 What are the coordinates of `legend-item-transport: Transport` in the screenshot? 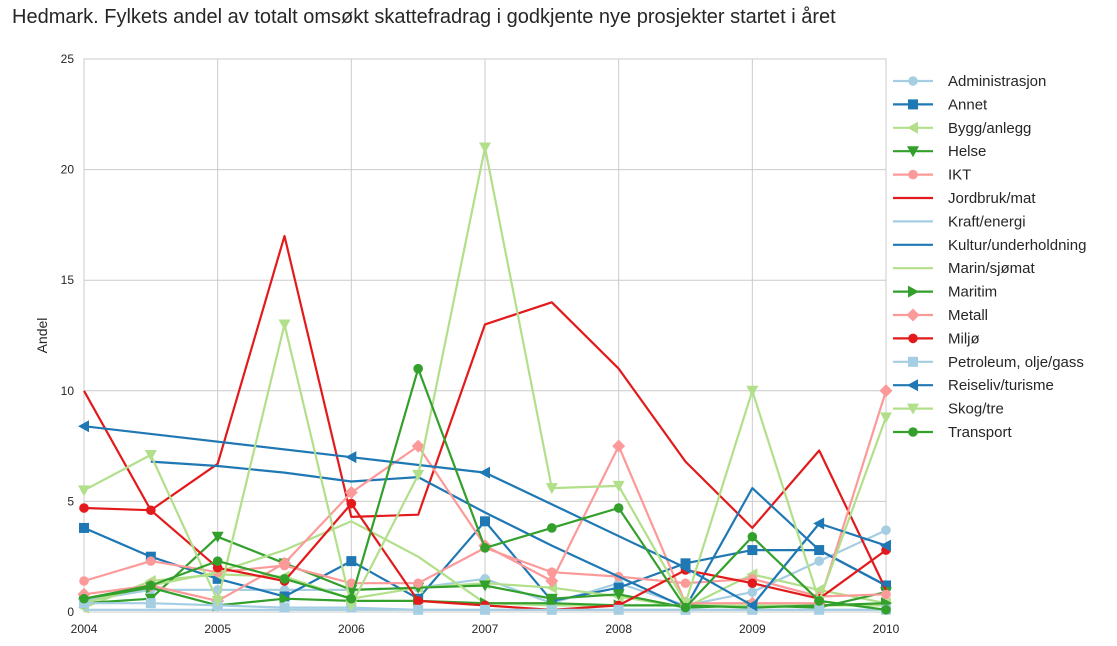 It's located at (952, 432).